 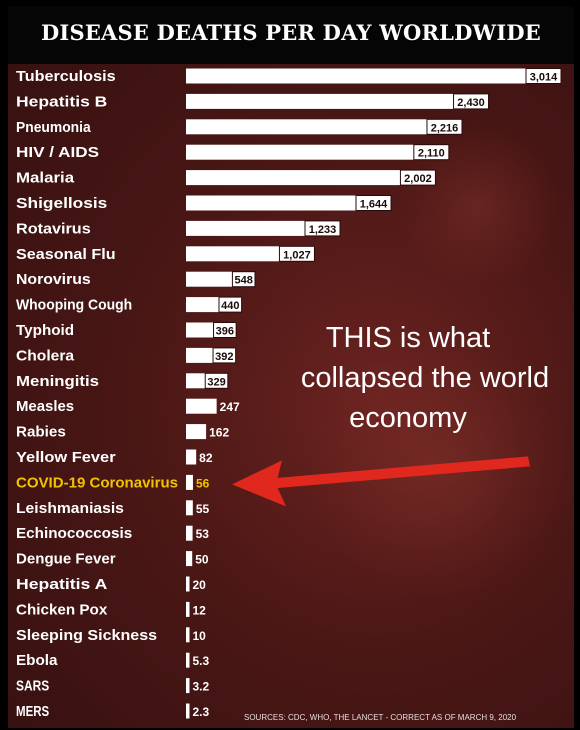 I want to click on category-label: Dengue Fever, so click(x=66, y=559).